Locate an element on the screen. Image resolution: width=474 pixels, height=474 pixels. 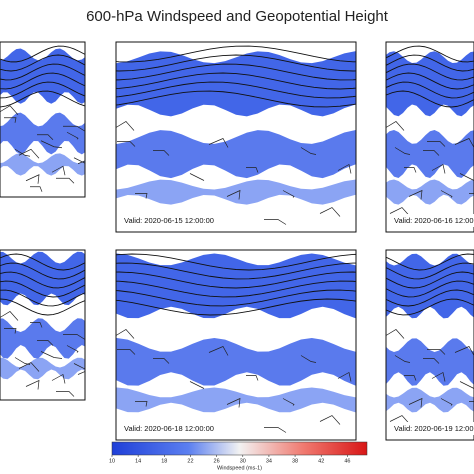
valid-label: Valid: 2020-06-16 12:00:00 is located at coordinates (434, 220).